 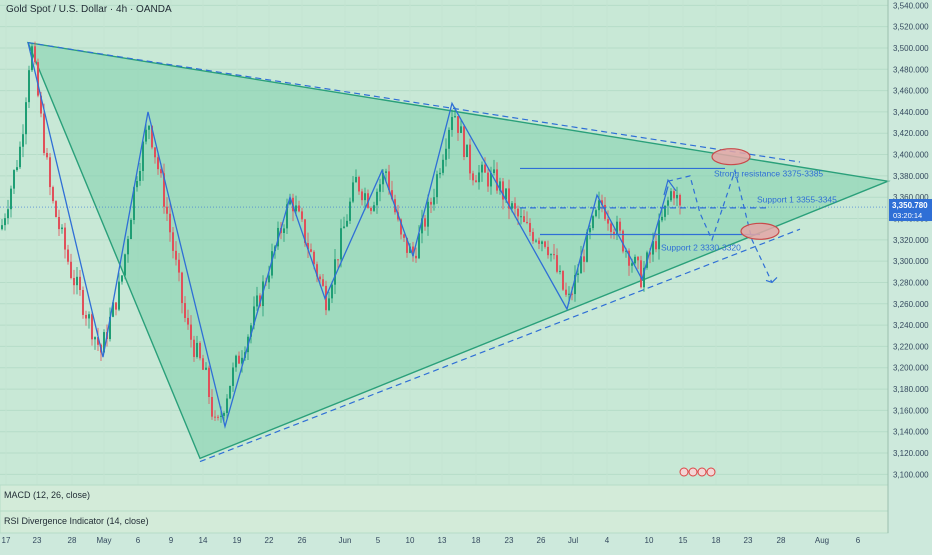 What do you see at coordinates (76, 521) in the screenshot?
I see `rsi-indicator-label: RSI Divergence Indicator (14, close)` at bounding box center [76, 521].